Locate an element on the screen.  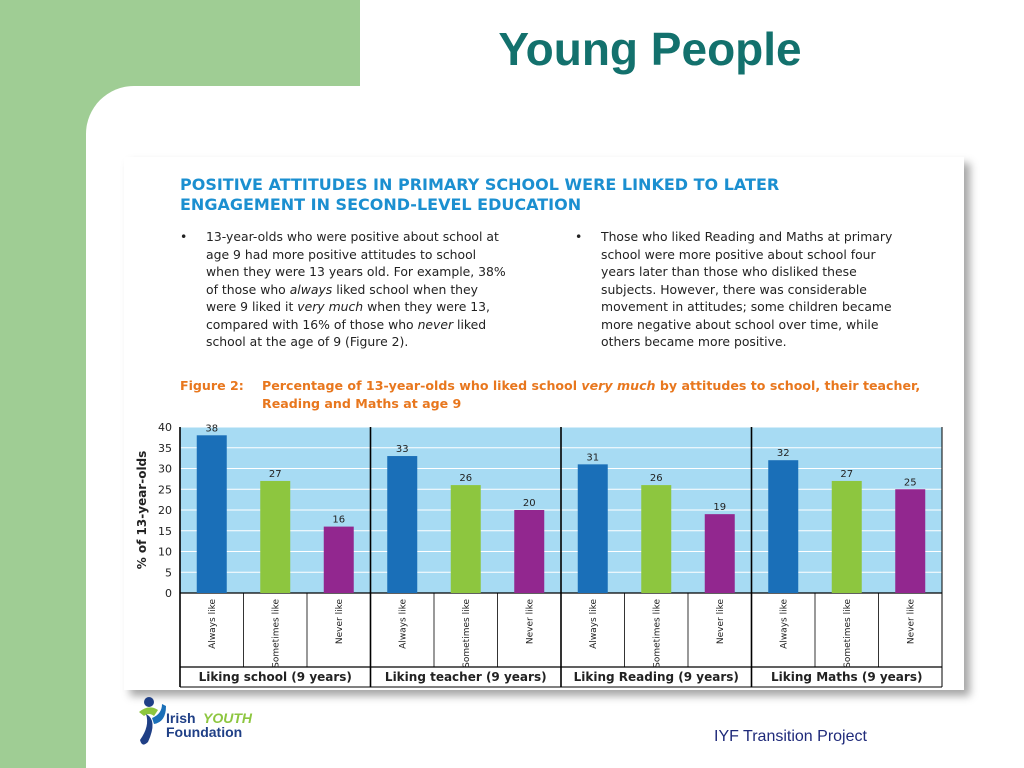
y-tick-label: 0 is located at coordinates (168, 593).